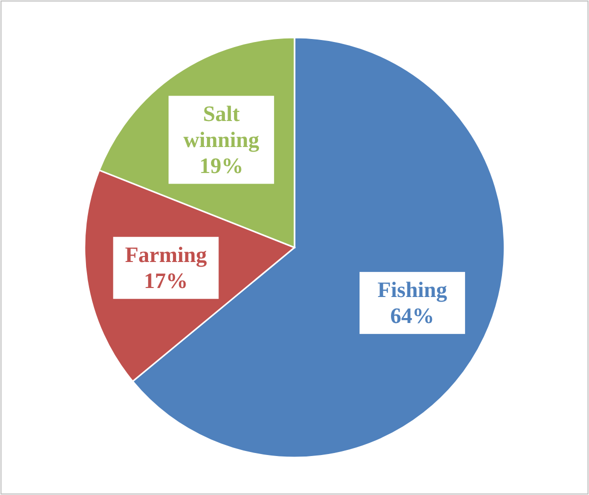 This screenshot has height=495, width=589. I want to click on slice-label: Fishing, so click(412, 289).